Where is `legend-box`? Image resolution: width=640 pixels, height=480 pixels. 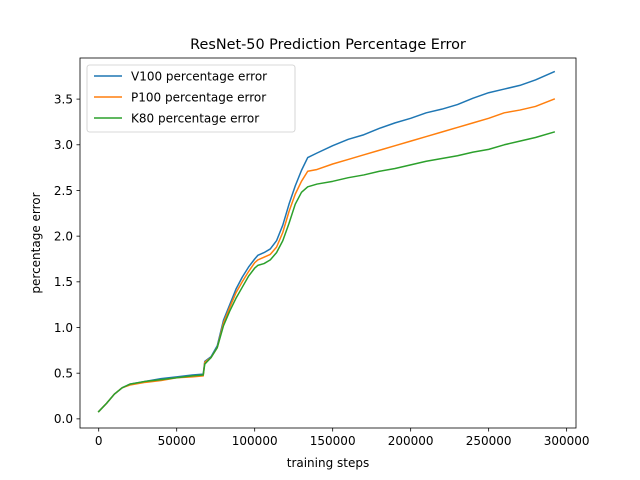 legend-box is located at coordinates (191, 98).